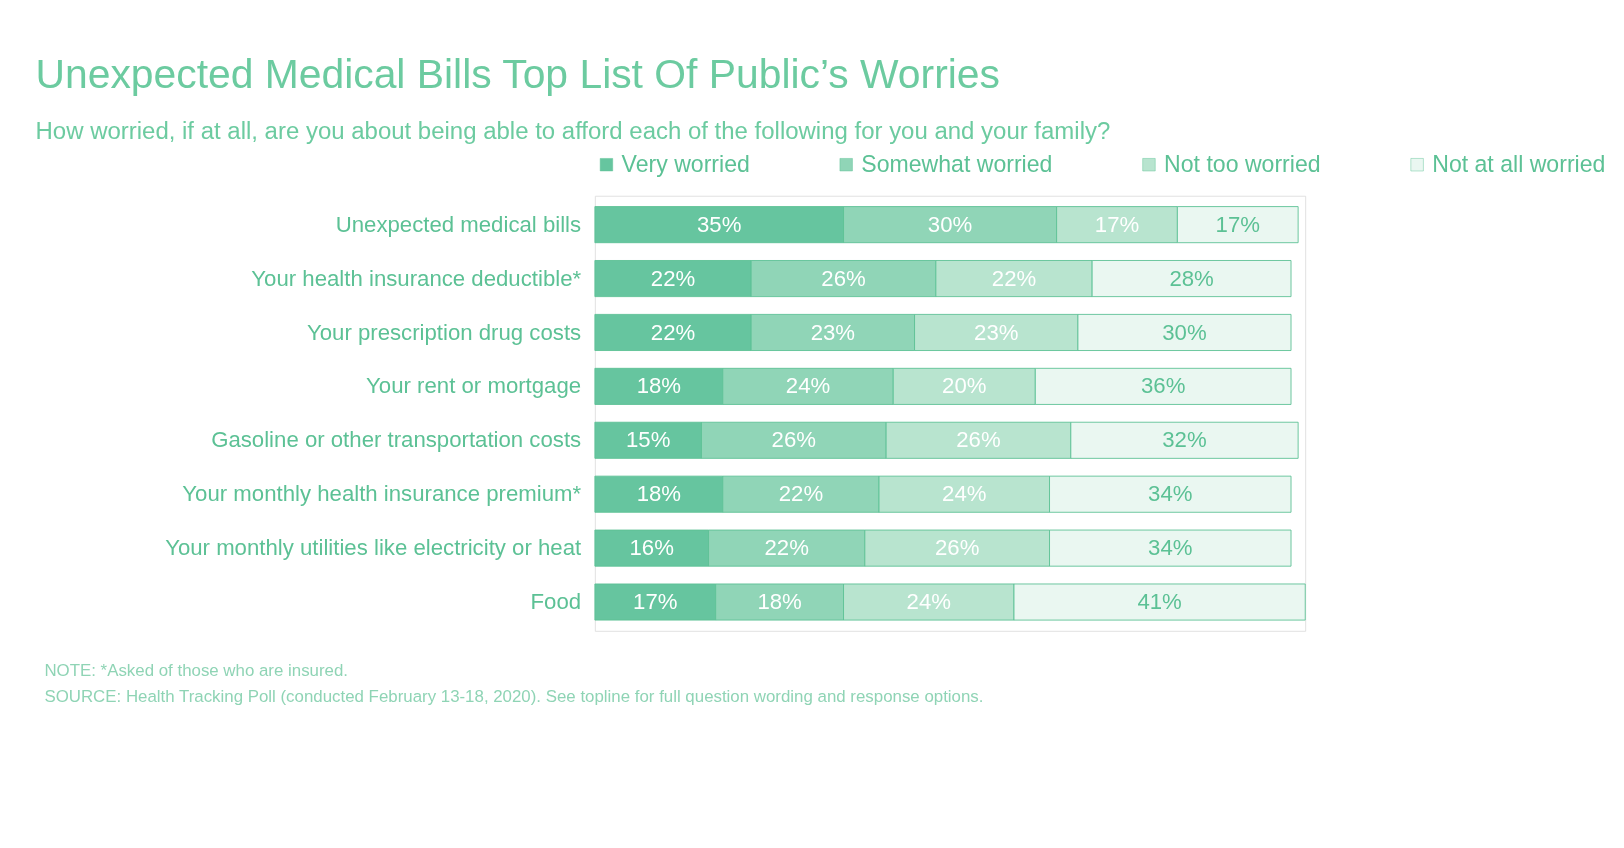 The height and width of the screenshot is (848, 1624). What do you see at coordinates (556, 602) in the screenshot?
I see `y-tick-label: Food` at bounding box center [556, 602].